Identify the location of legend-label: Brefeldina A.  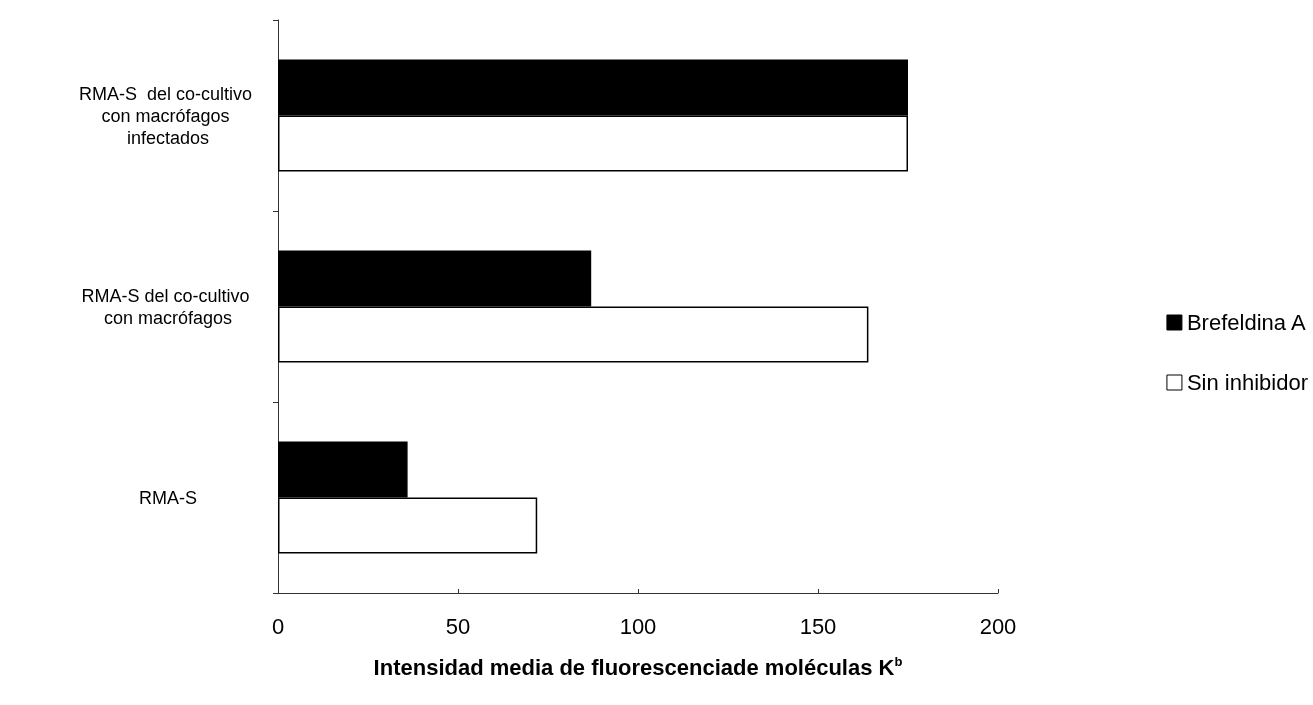
(1246, 322).